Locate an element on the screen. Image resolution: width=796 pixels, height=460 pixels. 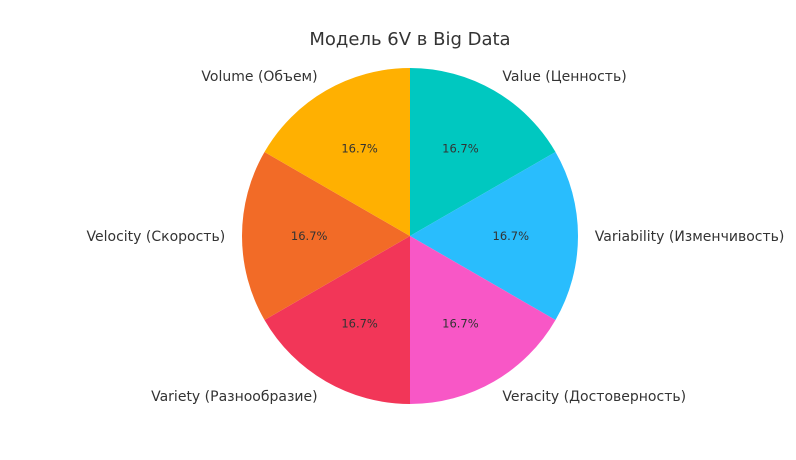
pie-percent-labels: 16.7% 16.7% 16.7% 16.7% 16.7% 16.7% is located at coordinates (410, 236).